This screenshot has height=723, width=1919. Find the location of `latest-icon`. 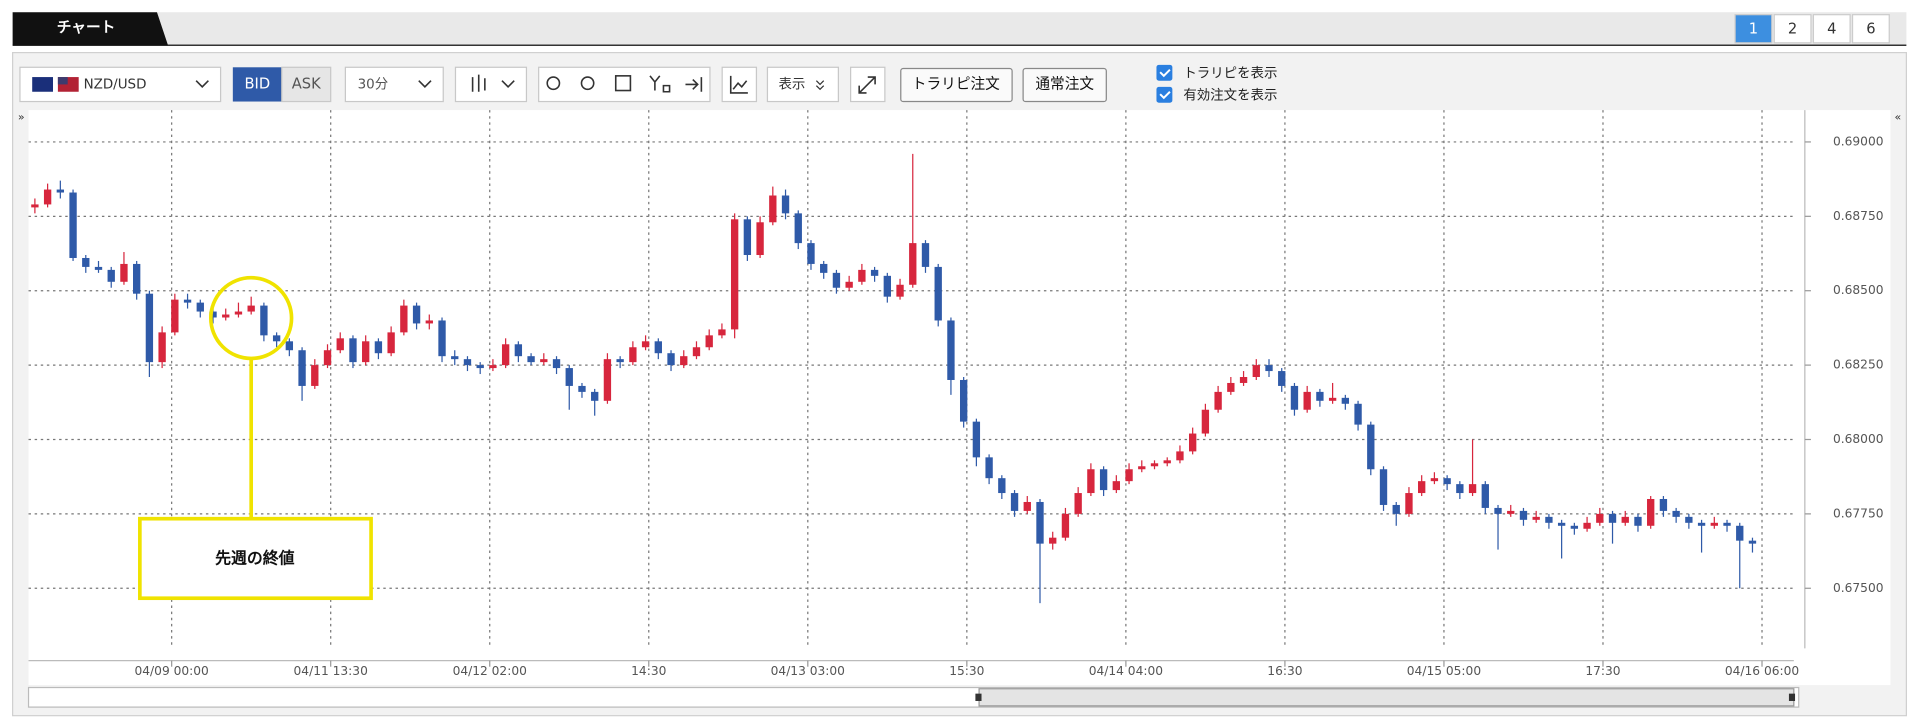

latest-icon is located at coordinates (694, 84).